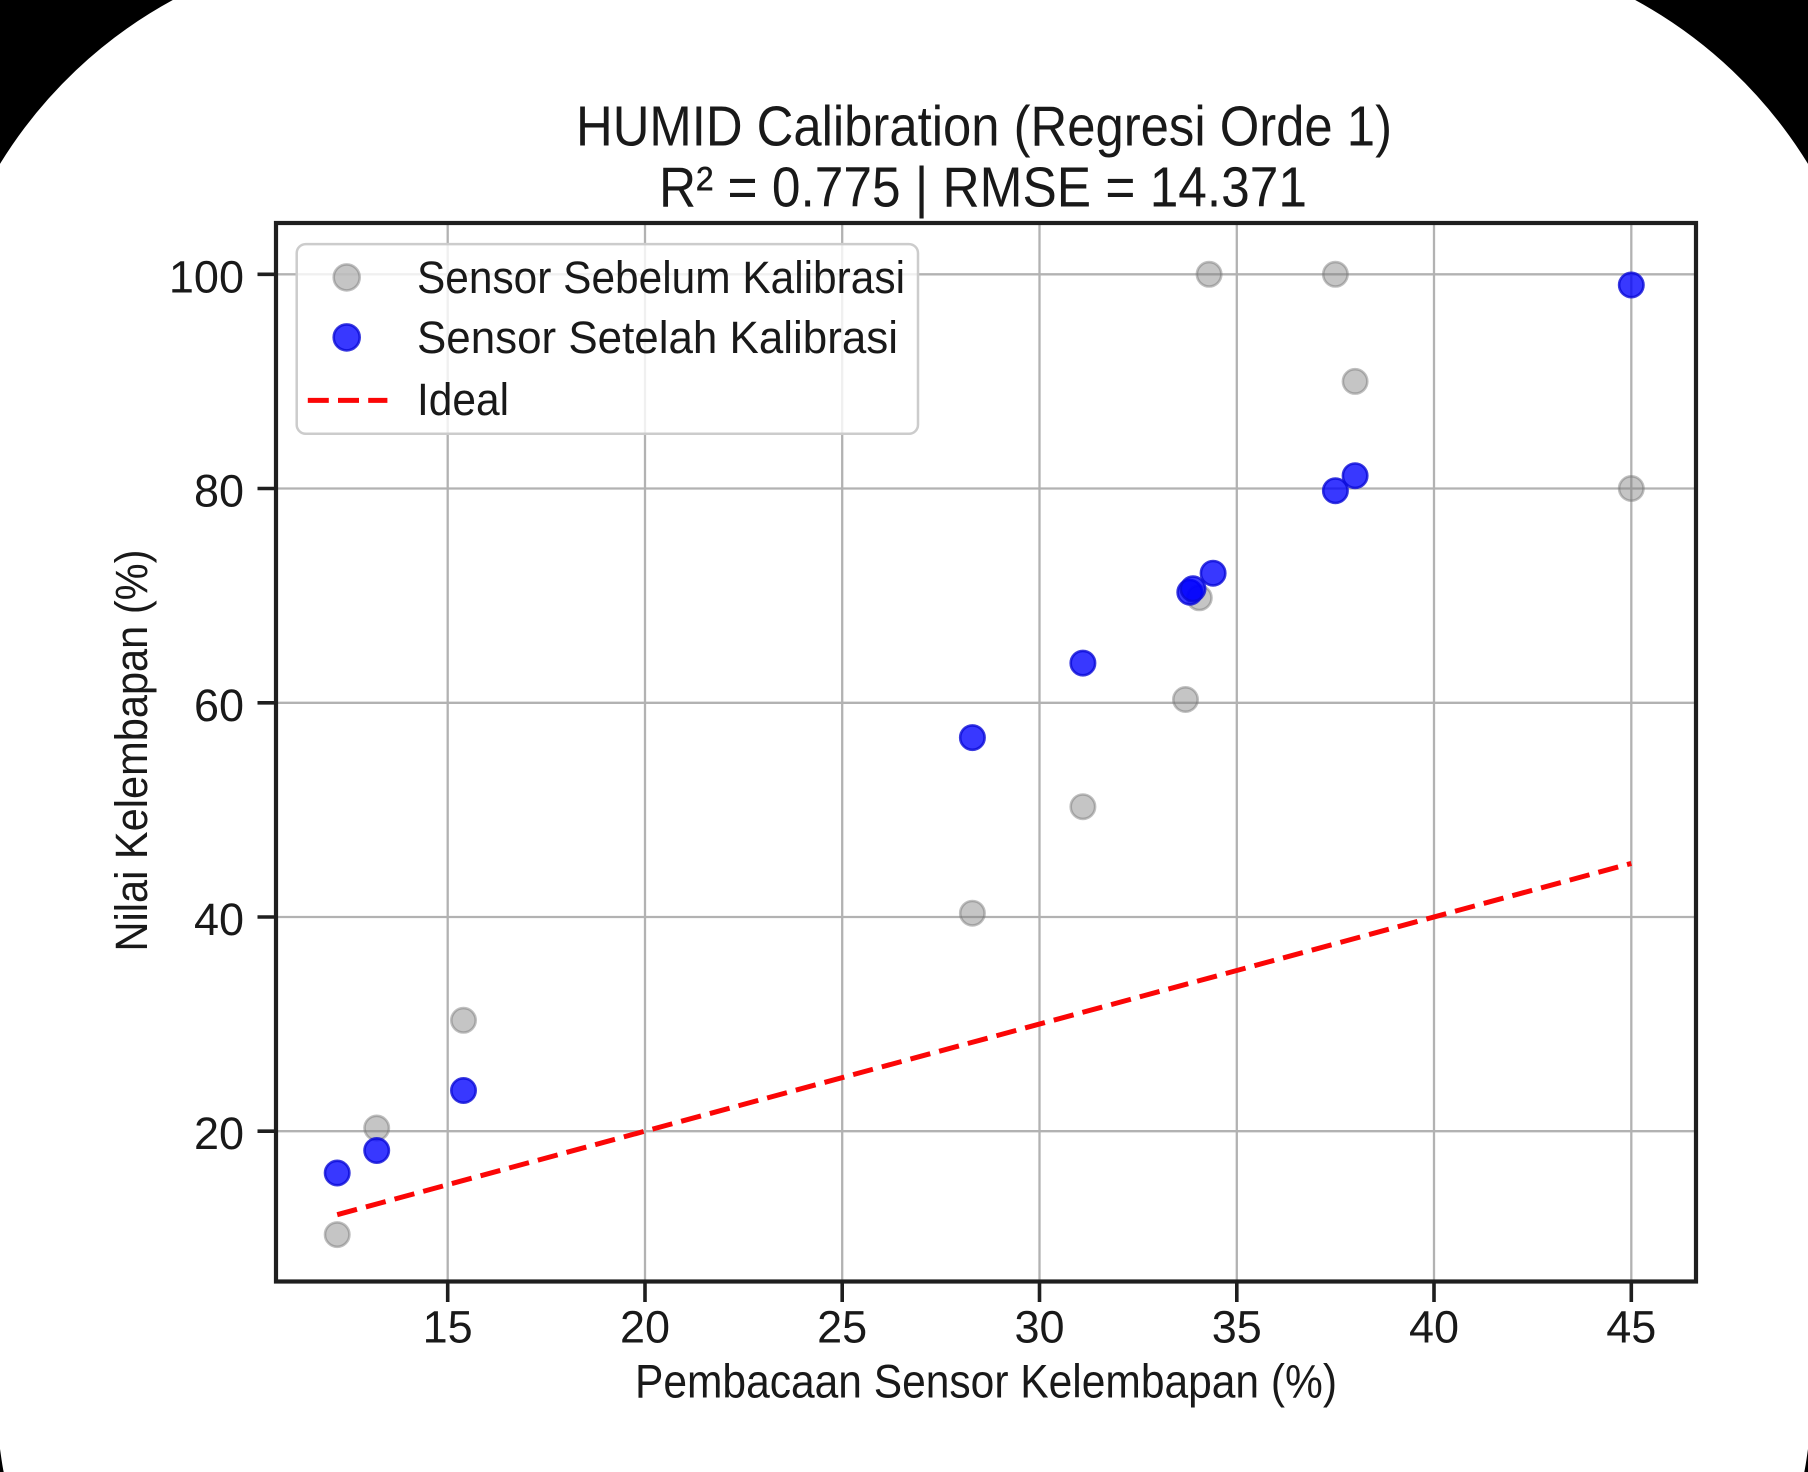 The width and height of the screenshot is (1808, 1472). Describe the element at coordinates (984, 127) in the screenshot. I see `svg-text:HUMID Calibration (Regresi Ord: HUMID Calibration (Regresi Orde 1)` at that location.